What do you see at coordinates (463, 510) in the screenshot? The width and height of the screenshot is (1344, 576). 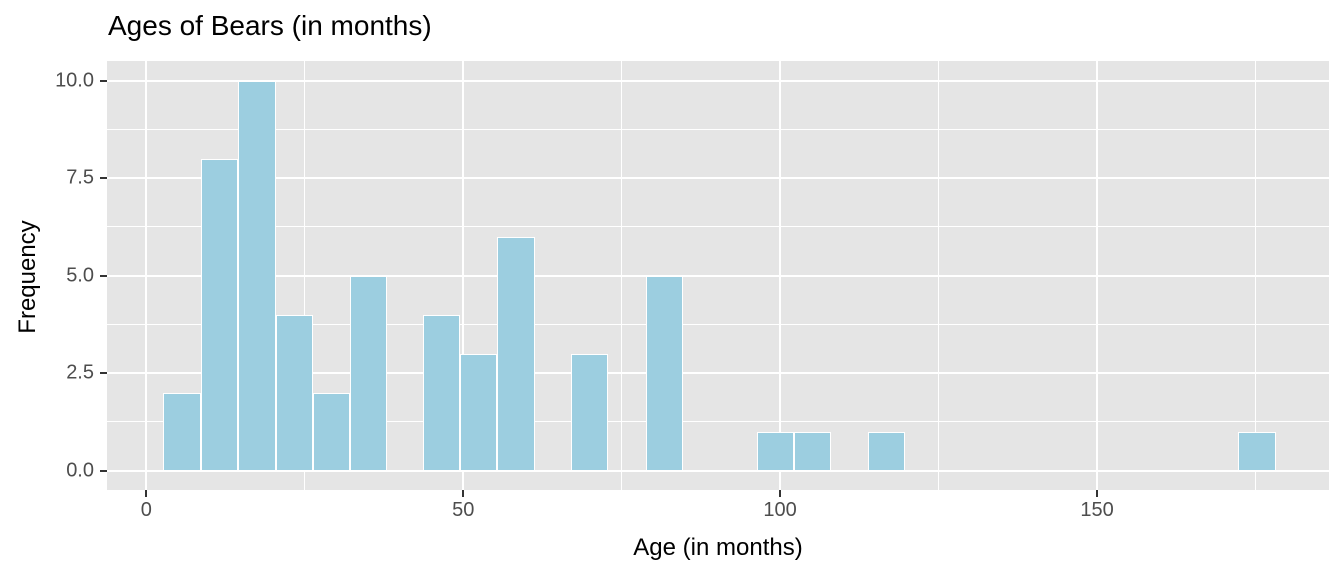 I see `x-tick-label: 50` at bounding box center [463, 510].